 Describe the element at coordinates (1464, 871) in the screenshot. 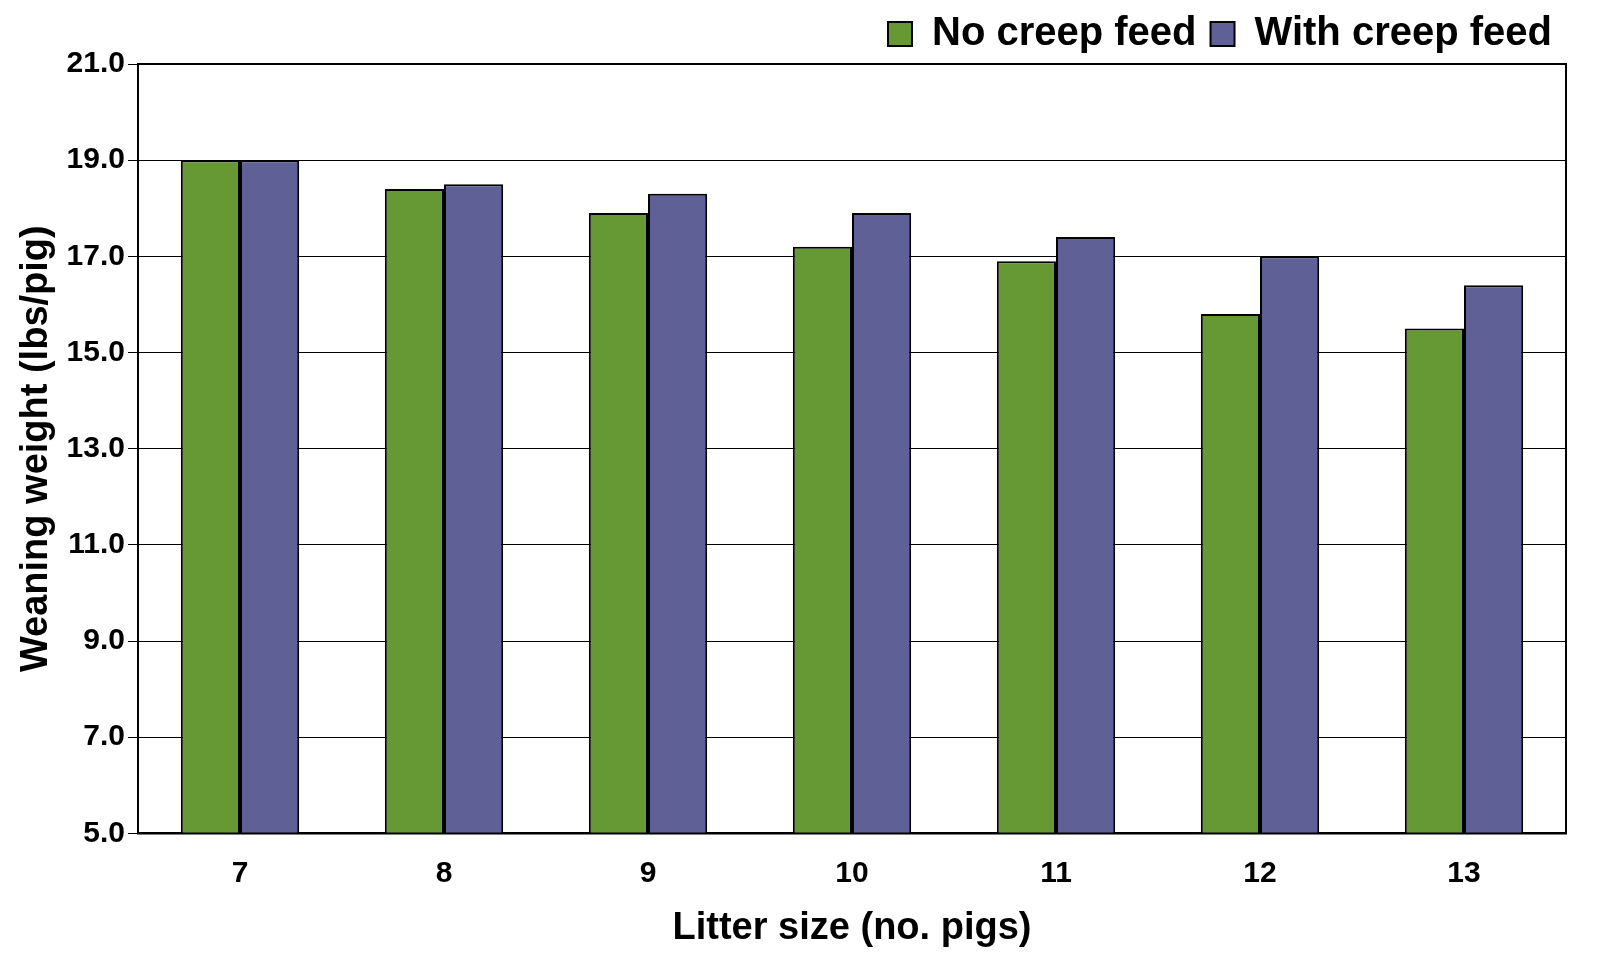

I see `x-tick-label: 13` at that location.